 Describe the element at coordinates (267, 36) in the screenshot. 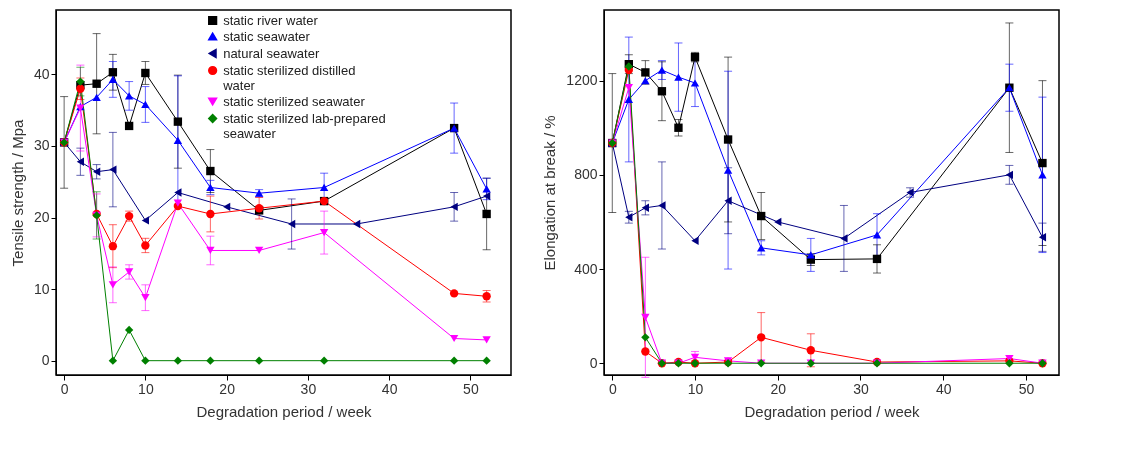

I see `legend-label: static seawater` at that location.